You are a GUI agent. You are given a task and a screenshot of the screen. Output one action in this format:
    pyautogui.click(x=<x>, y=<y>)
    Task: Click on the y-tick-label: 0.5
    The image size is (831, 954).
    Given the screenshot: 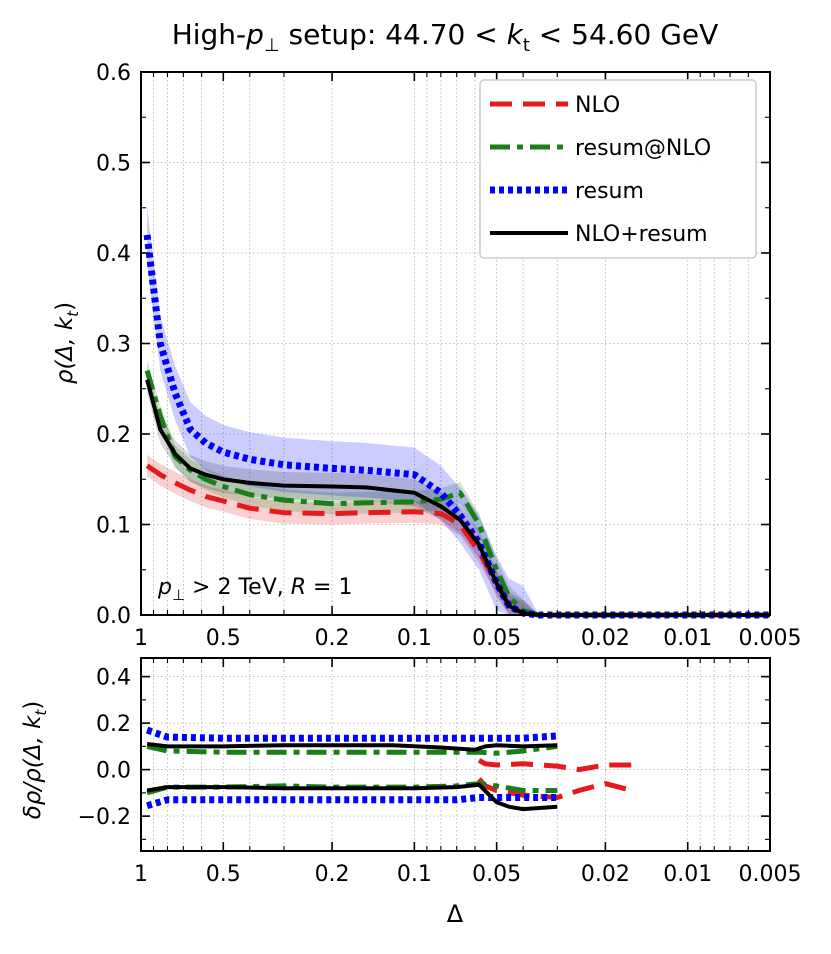 What is the action you would take?
    pyautogui.click(x=113, y=164)
    